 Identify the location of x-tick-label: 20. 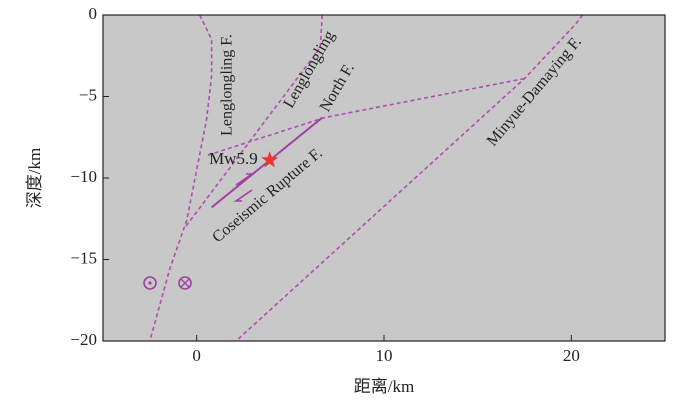
(571, 355).